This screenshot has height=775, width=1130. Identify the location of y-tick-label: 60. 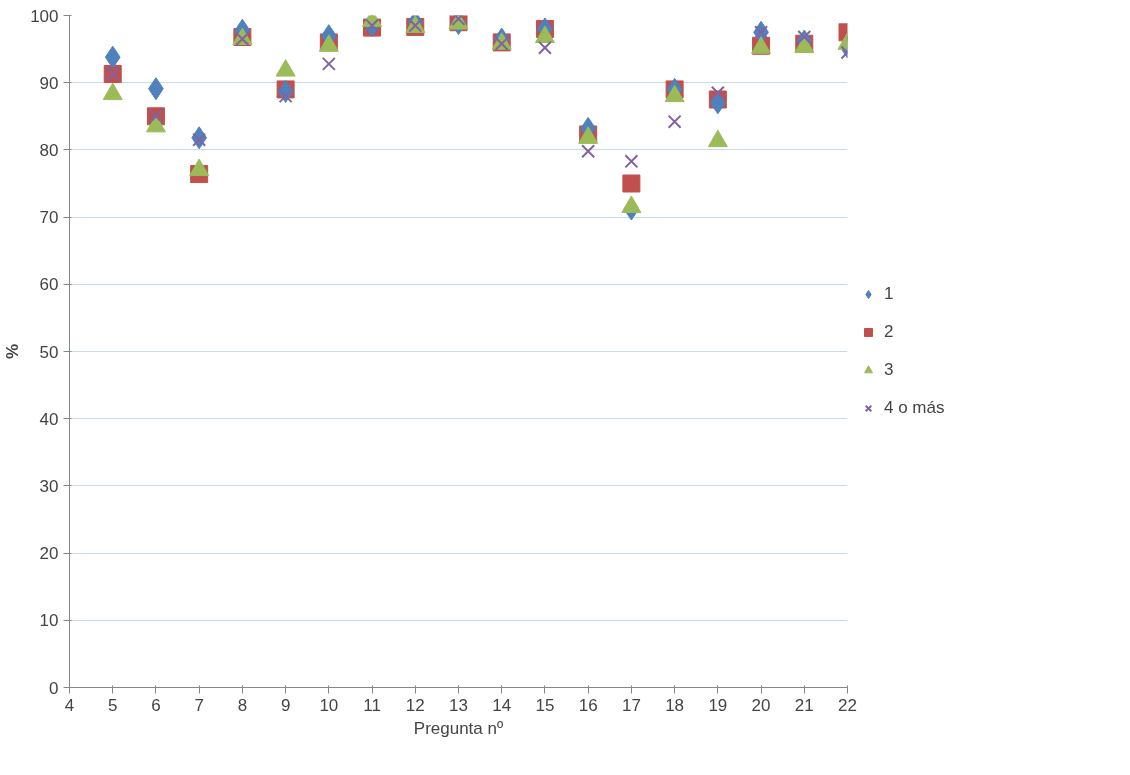
(49, 285).